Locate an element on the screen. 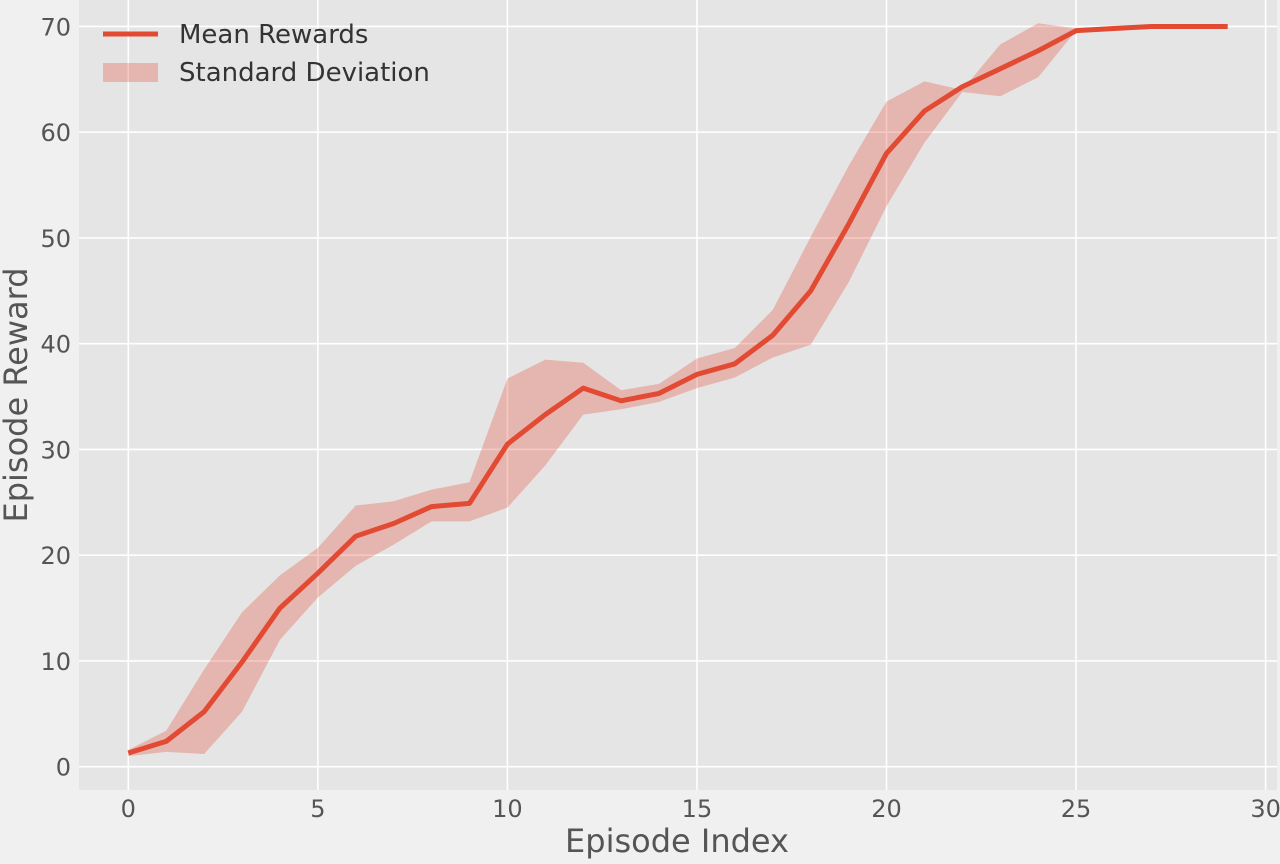  legend-label-mean-rewards: Mean Rewards is located at coordinates (273, 35).